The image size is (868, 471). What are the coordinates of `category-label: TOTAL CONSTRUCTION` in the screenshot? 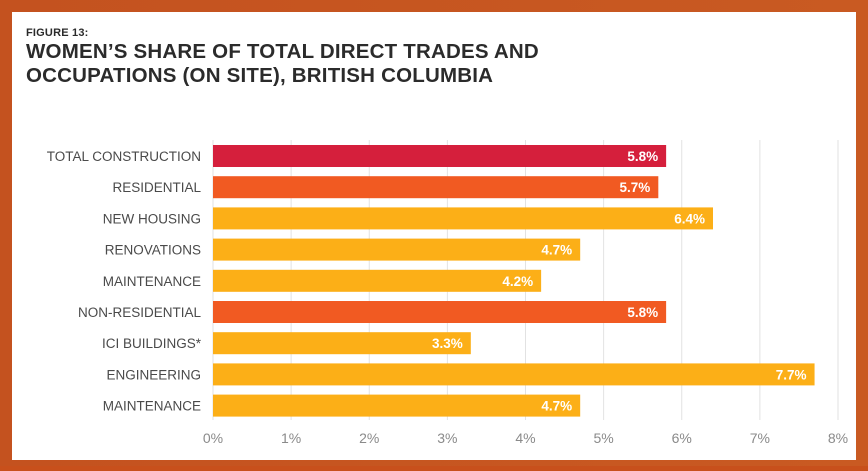 It's located at (124, 156).